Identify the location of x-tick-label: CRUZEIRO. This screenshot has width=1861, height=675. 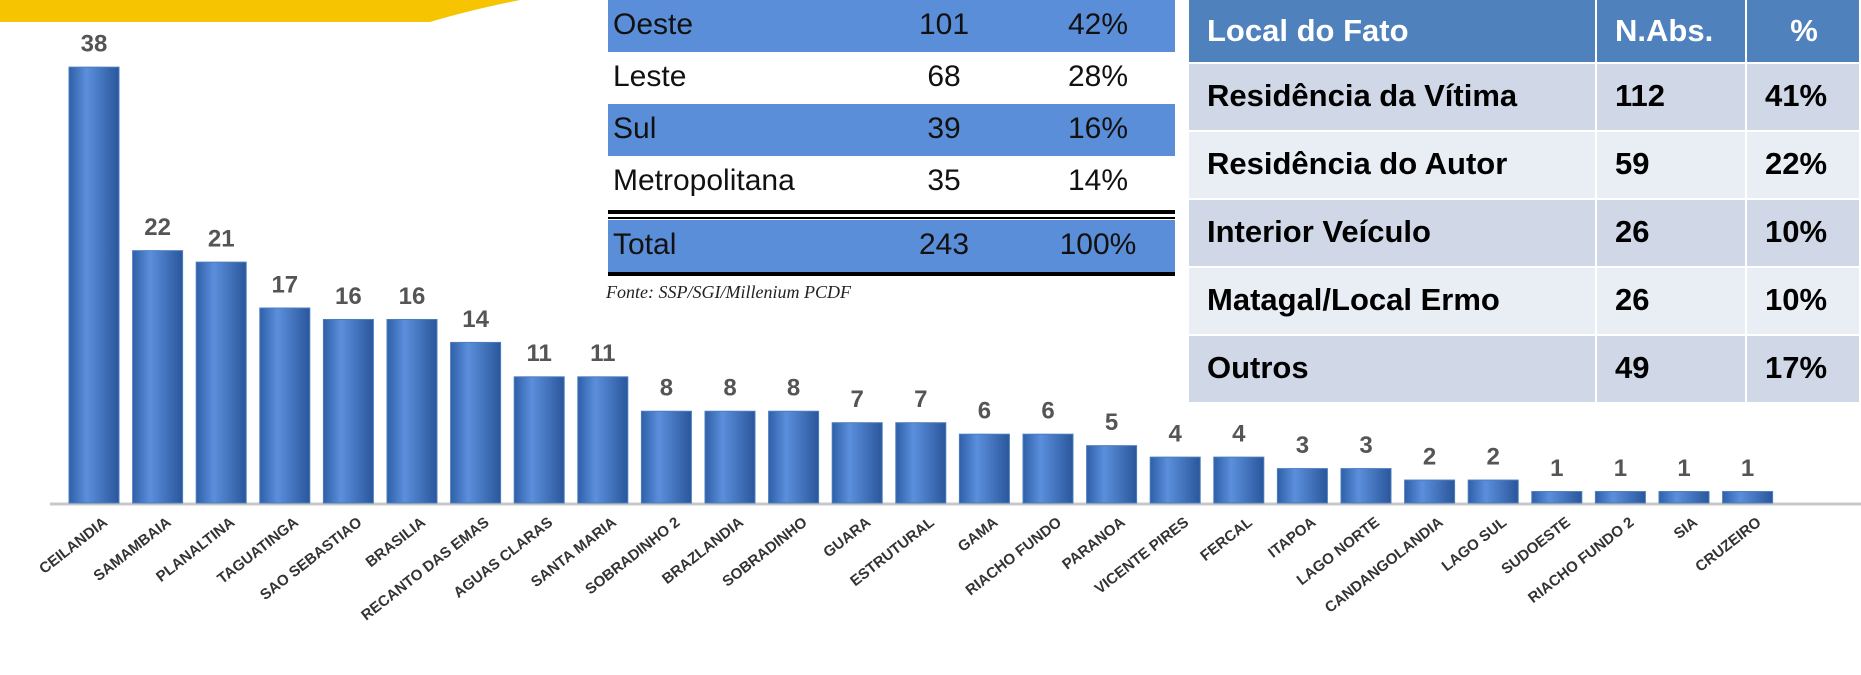
(1728, 545).